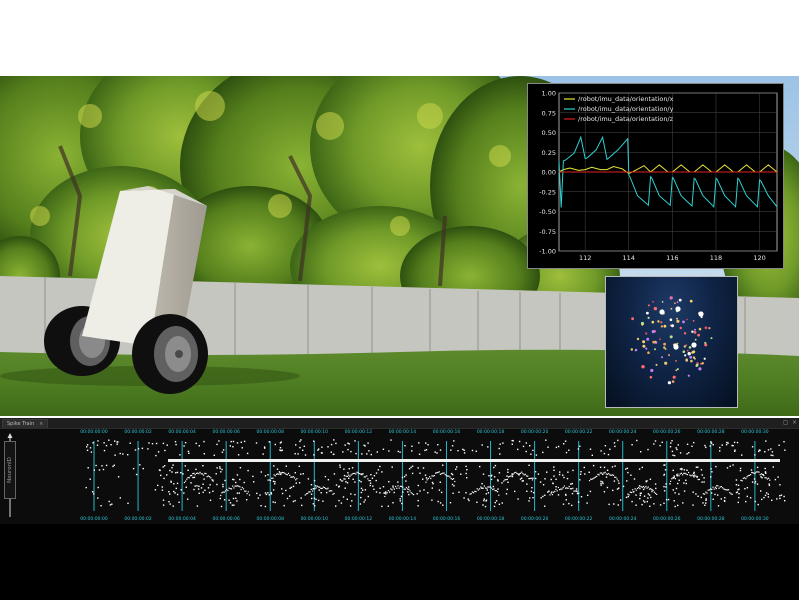  What do you see at coordinates (549, 113) in the screenshot?
I see `y-tick-label: 0.75` at bounding box center [549, 113].